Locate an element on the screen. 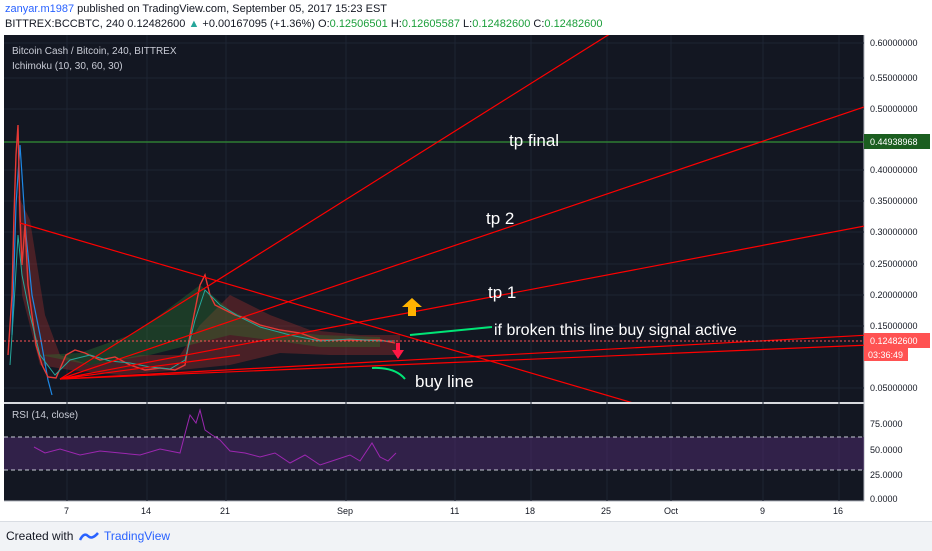 Image resolution: width=932 pixels, height=551 pixels. level-price-value: 0.44938968 is located at coordinates (894, 142).